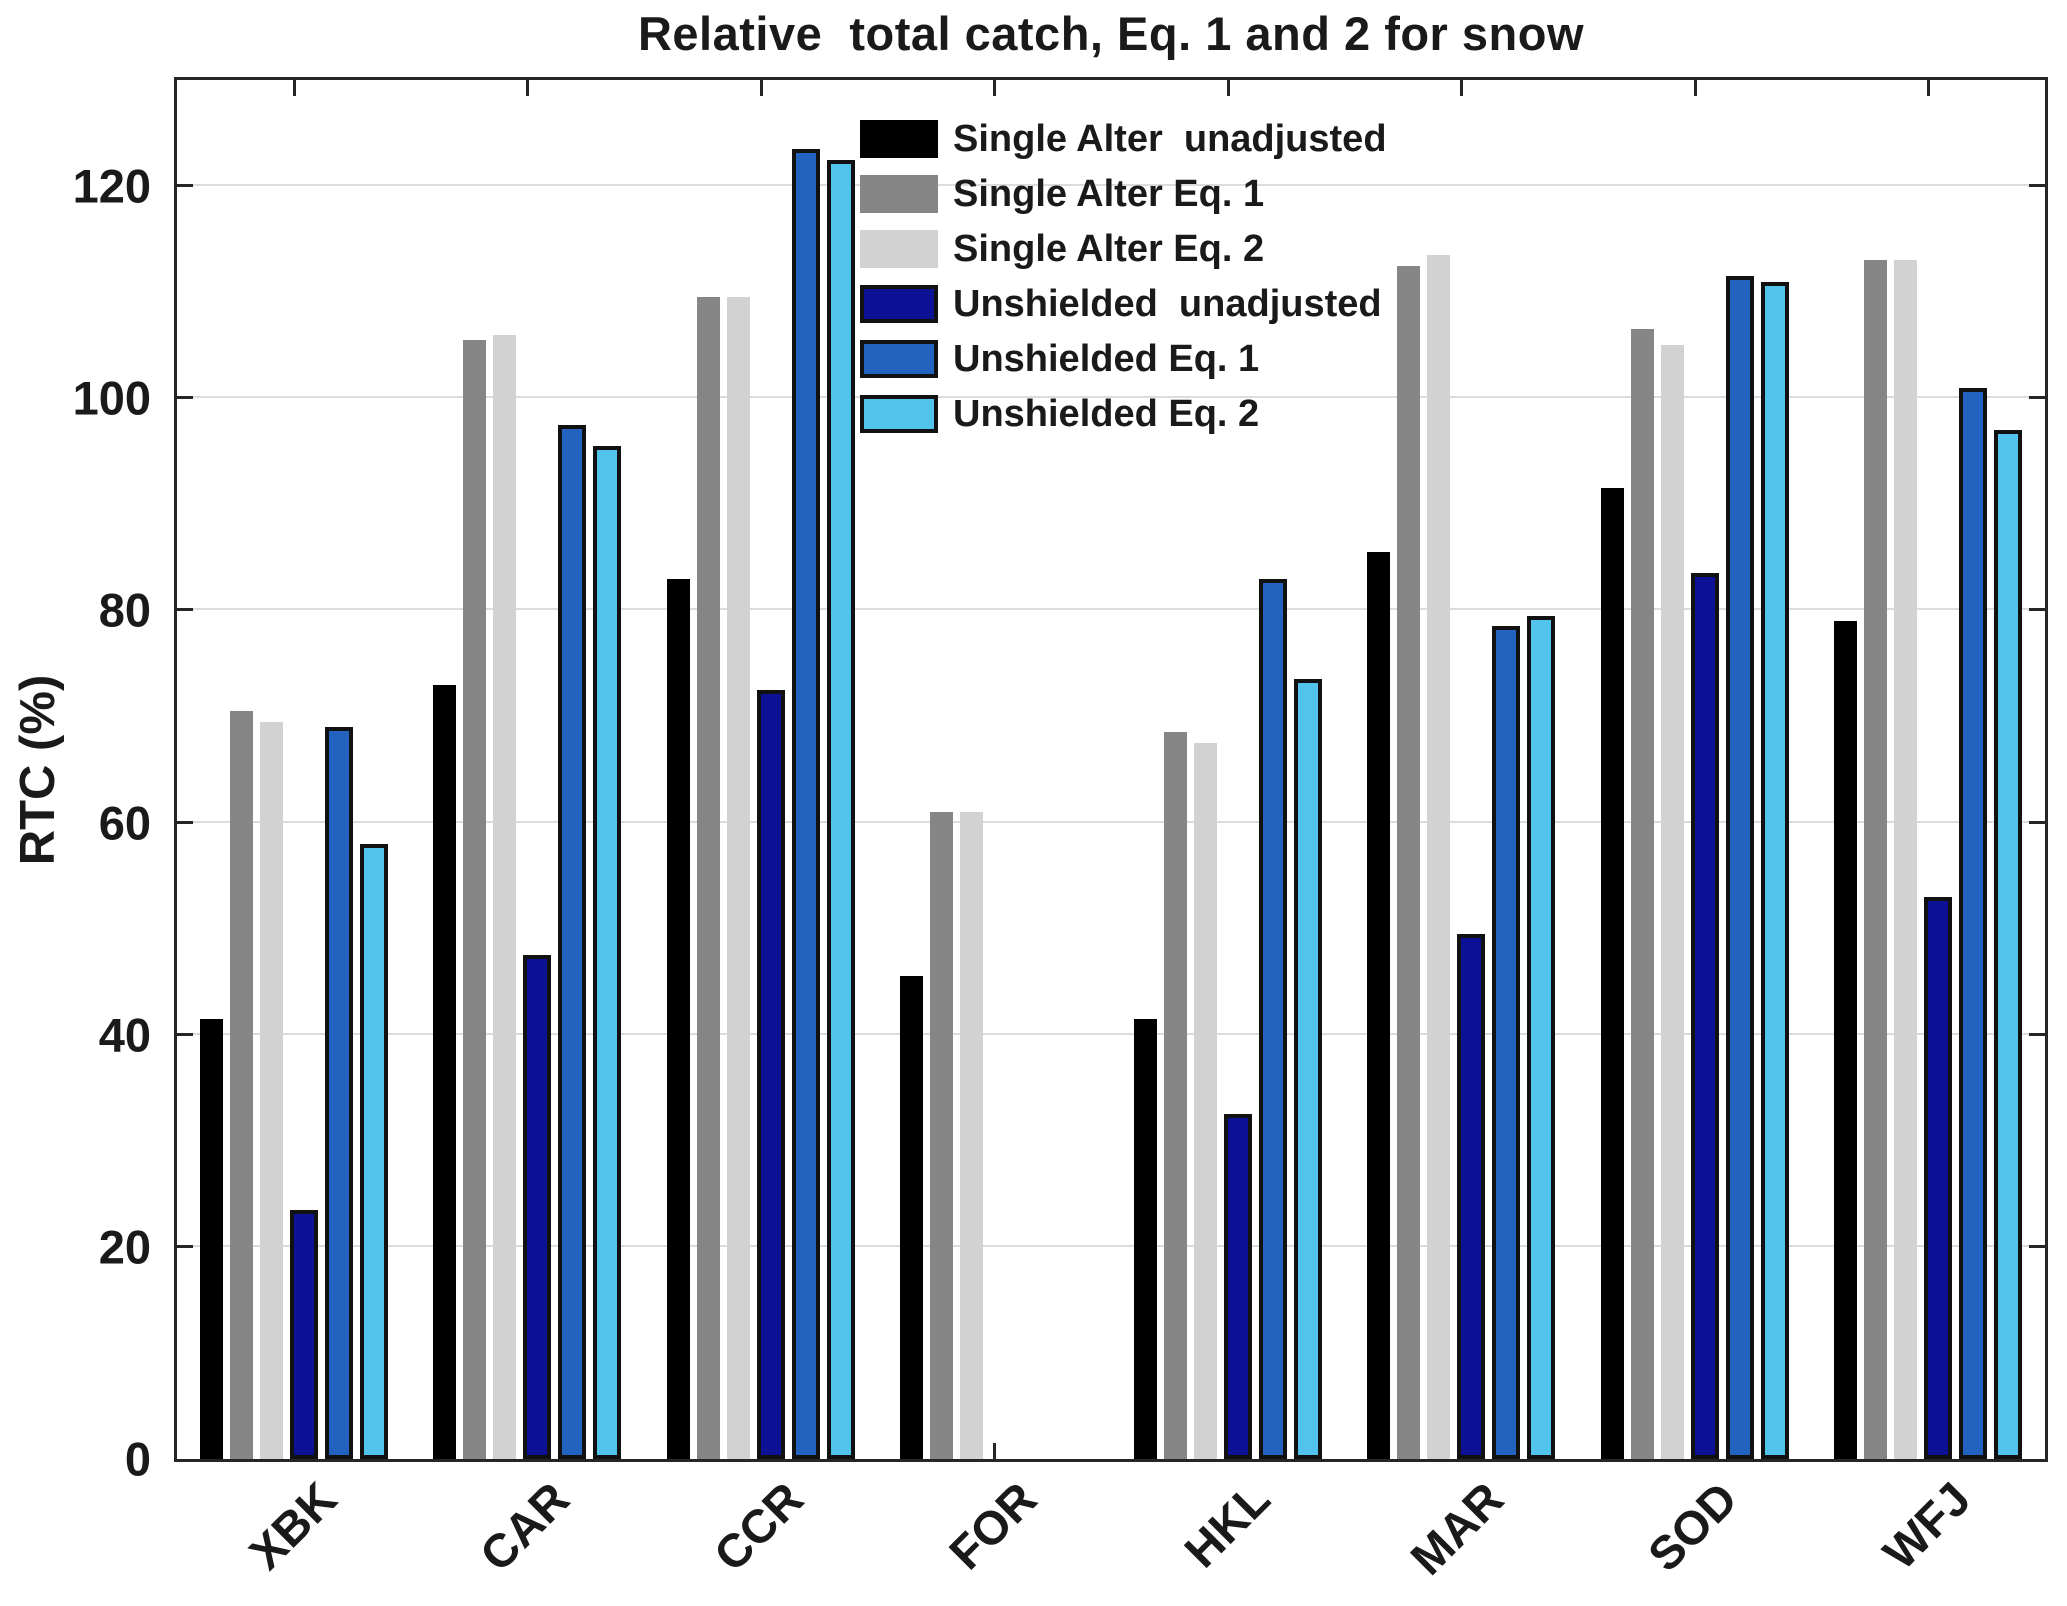 This screenshot has height=1606, width=2067. What do you see at coordinates (1170, 139) in the screenshot?
I see `legend-label: Single Alter unadjusted` at bounding box center [1170, 139].